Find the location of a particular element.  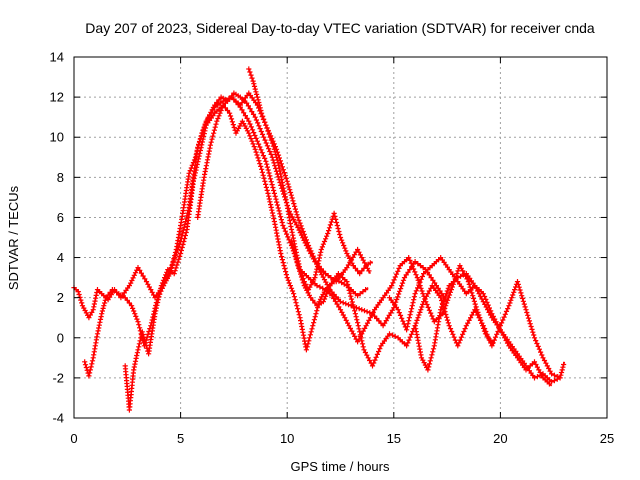

y-tick-label: 8 is located at coordinates (60, 177).